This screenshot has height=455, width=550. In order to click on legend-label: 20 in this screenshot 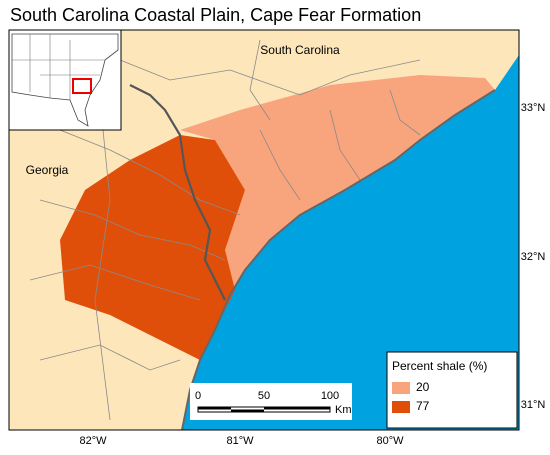, I will do `click(423, 387)`.